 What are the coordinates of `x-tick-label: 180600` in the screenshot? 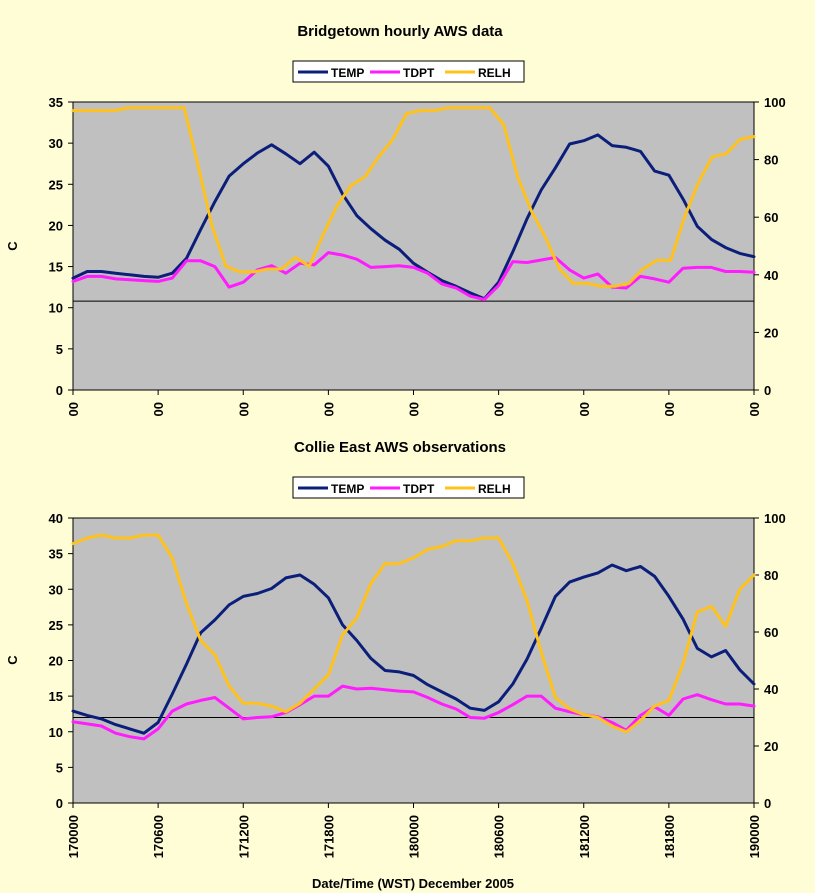 It's located at (499, 836).